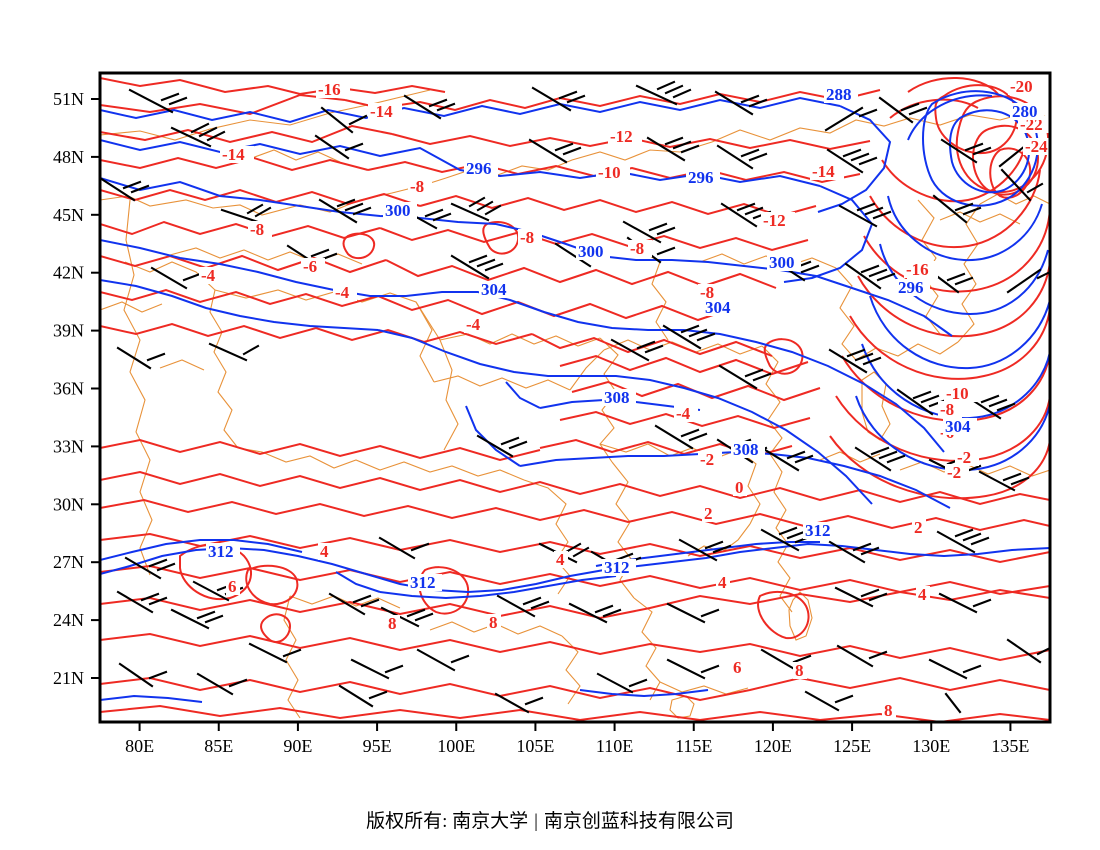 The height and width of the screenshot is (850, 1100). I want to click on y-tick-label: 39N, so click(68, 331).